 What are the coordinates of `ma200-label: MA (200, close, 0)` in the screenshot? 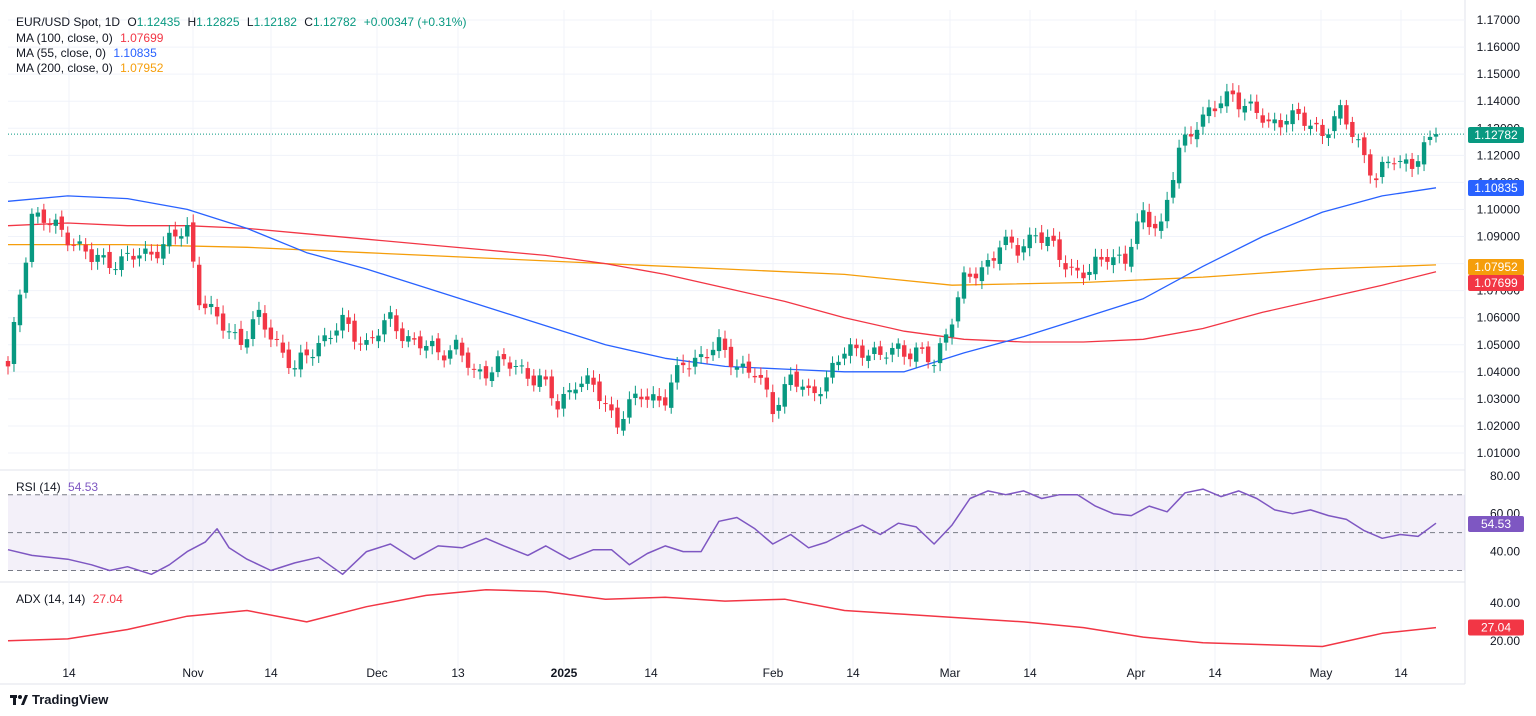 It's located at (64, 68).